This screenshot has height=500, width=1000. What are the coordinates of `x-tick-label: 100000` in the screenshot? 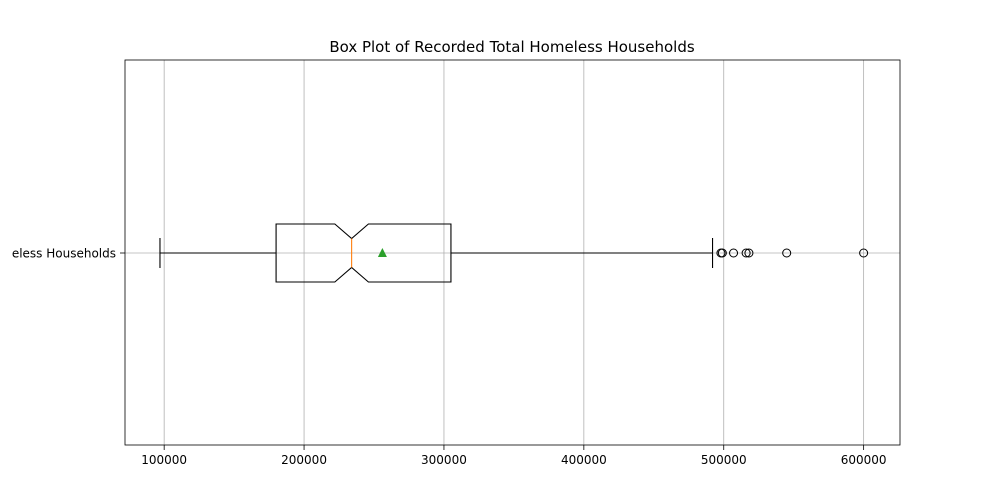 It's located at (164, 460).